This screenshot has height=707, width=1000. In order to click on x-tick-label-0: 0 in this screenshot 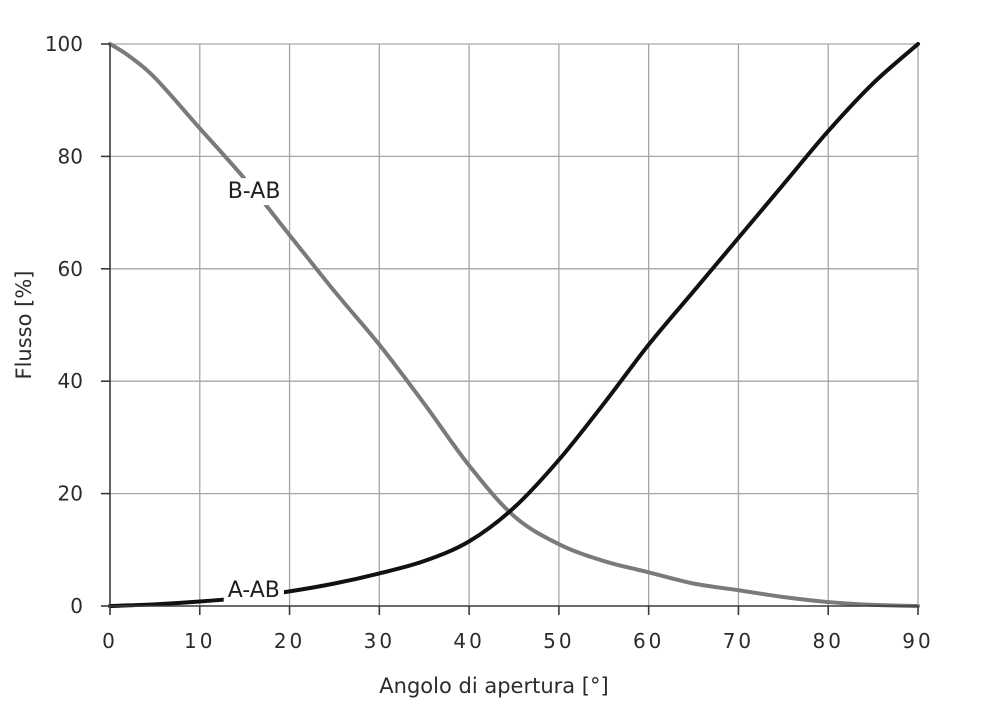, I will do `click(110, 641)`.